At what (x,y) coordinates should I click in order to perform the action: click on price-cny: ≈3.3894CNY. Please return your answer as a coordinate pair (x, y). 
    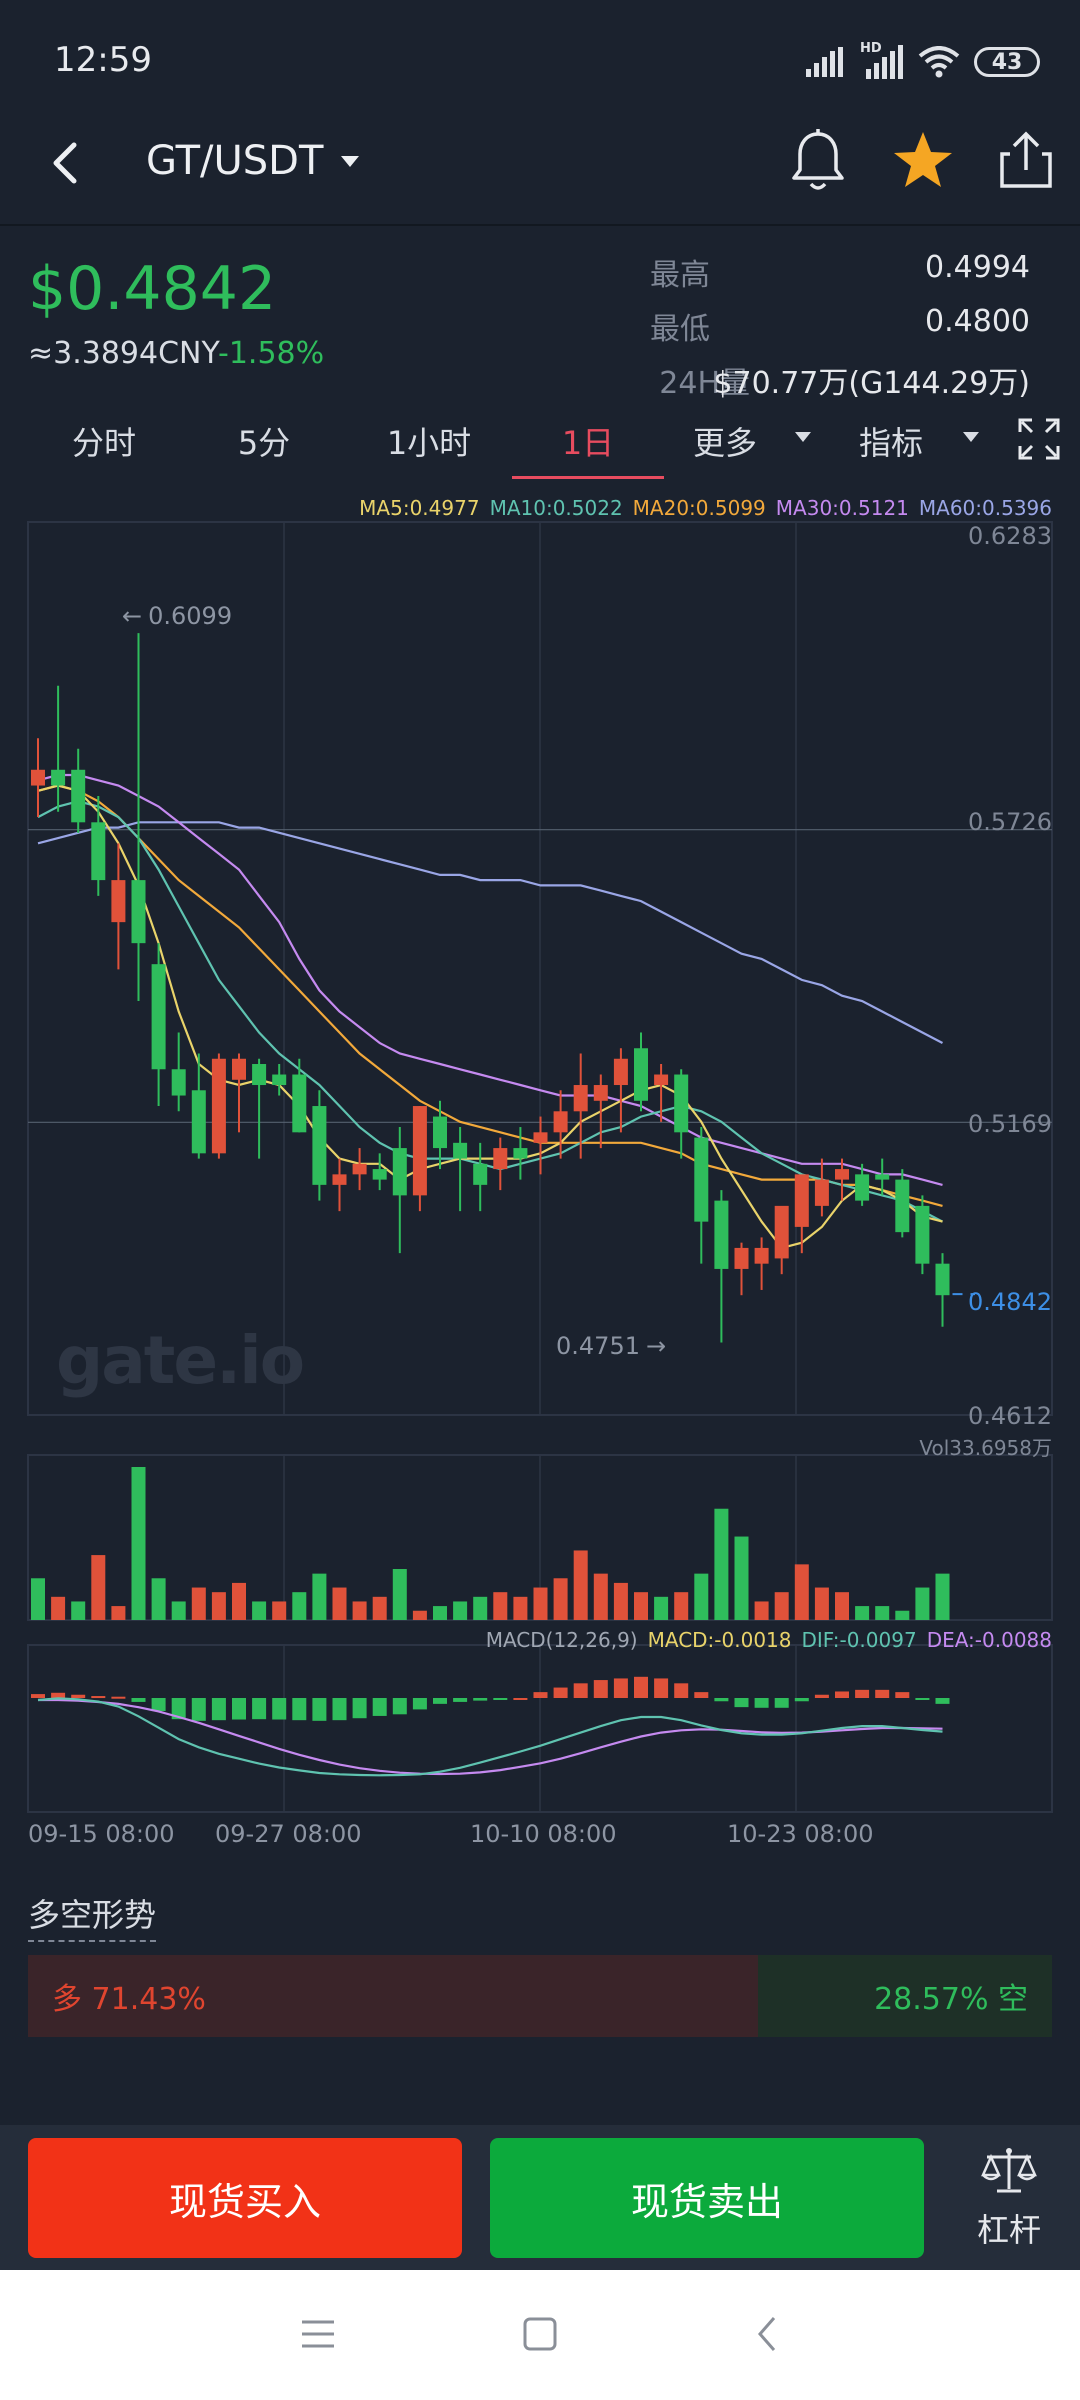
    Looking at the image, I should click on (124, 353).